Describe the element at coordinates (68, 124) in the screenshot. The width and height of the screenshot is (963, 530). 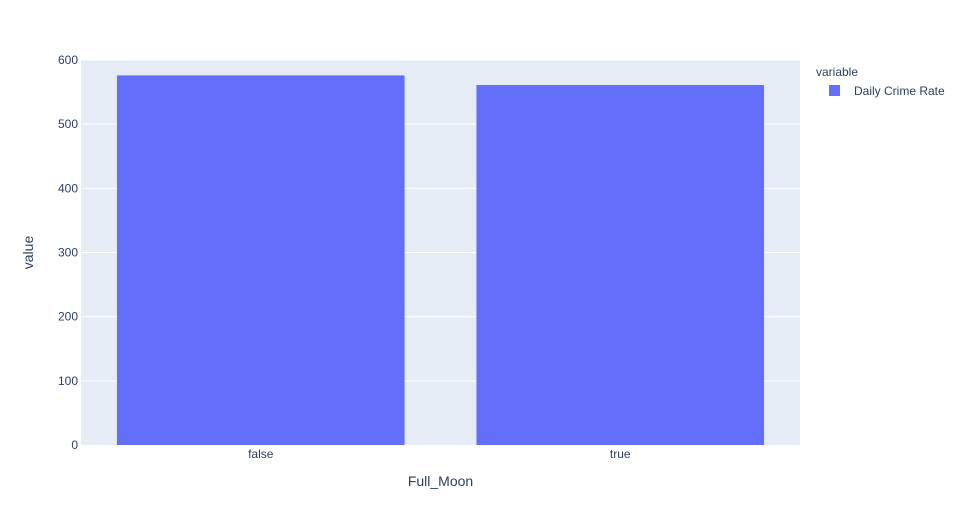
I see `y-tick-label: 500` at that location.